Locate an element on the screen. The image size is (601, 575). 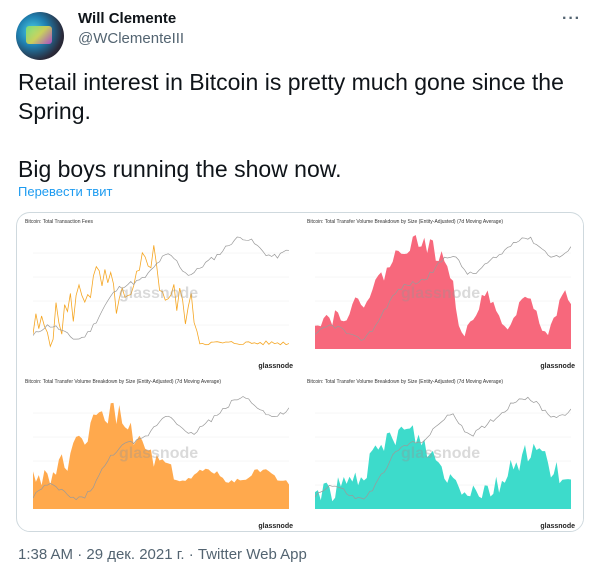
more-horizontal-icon: ··· is located at coordinates (571, 18).